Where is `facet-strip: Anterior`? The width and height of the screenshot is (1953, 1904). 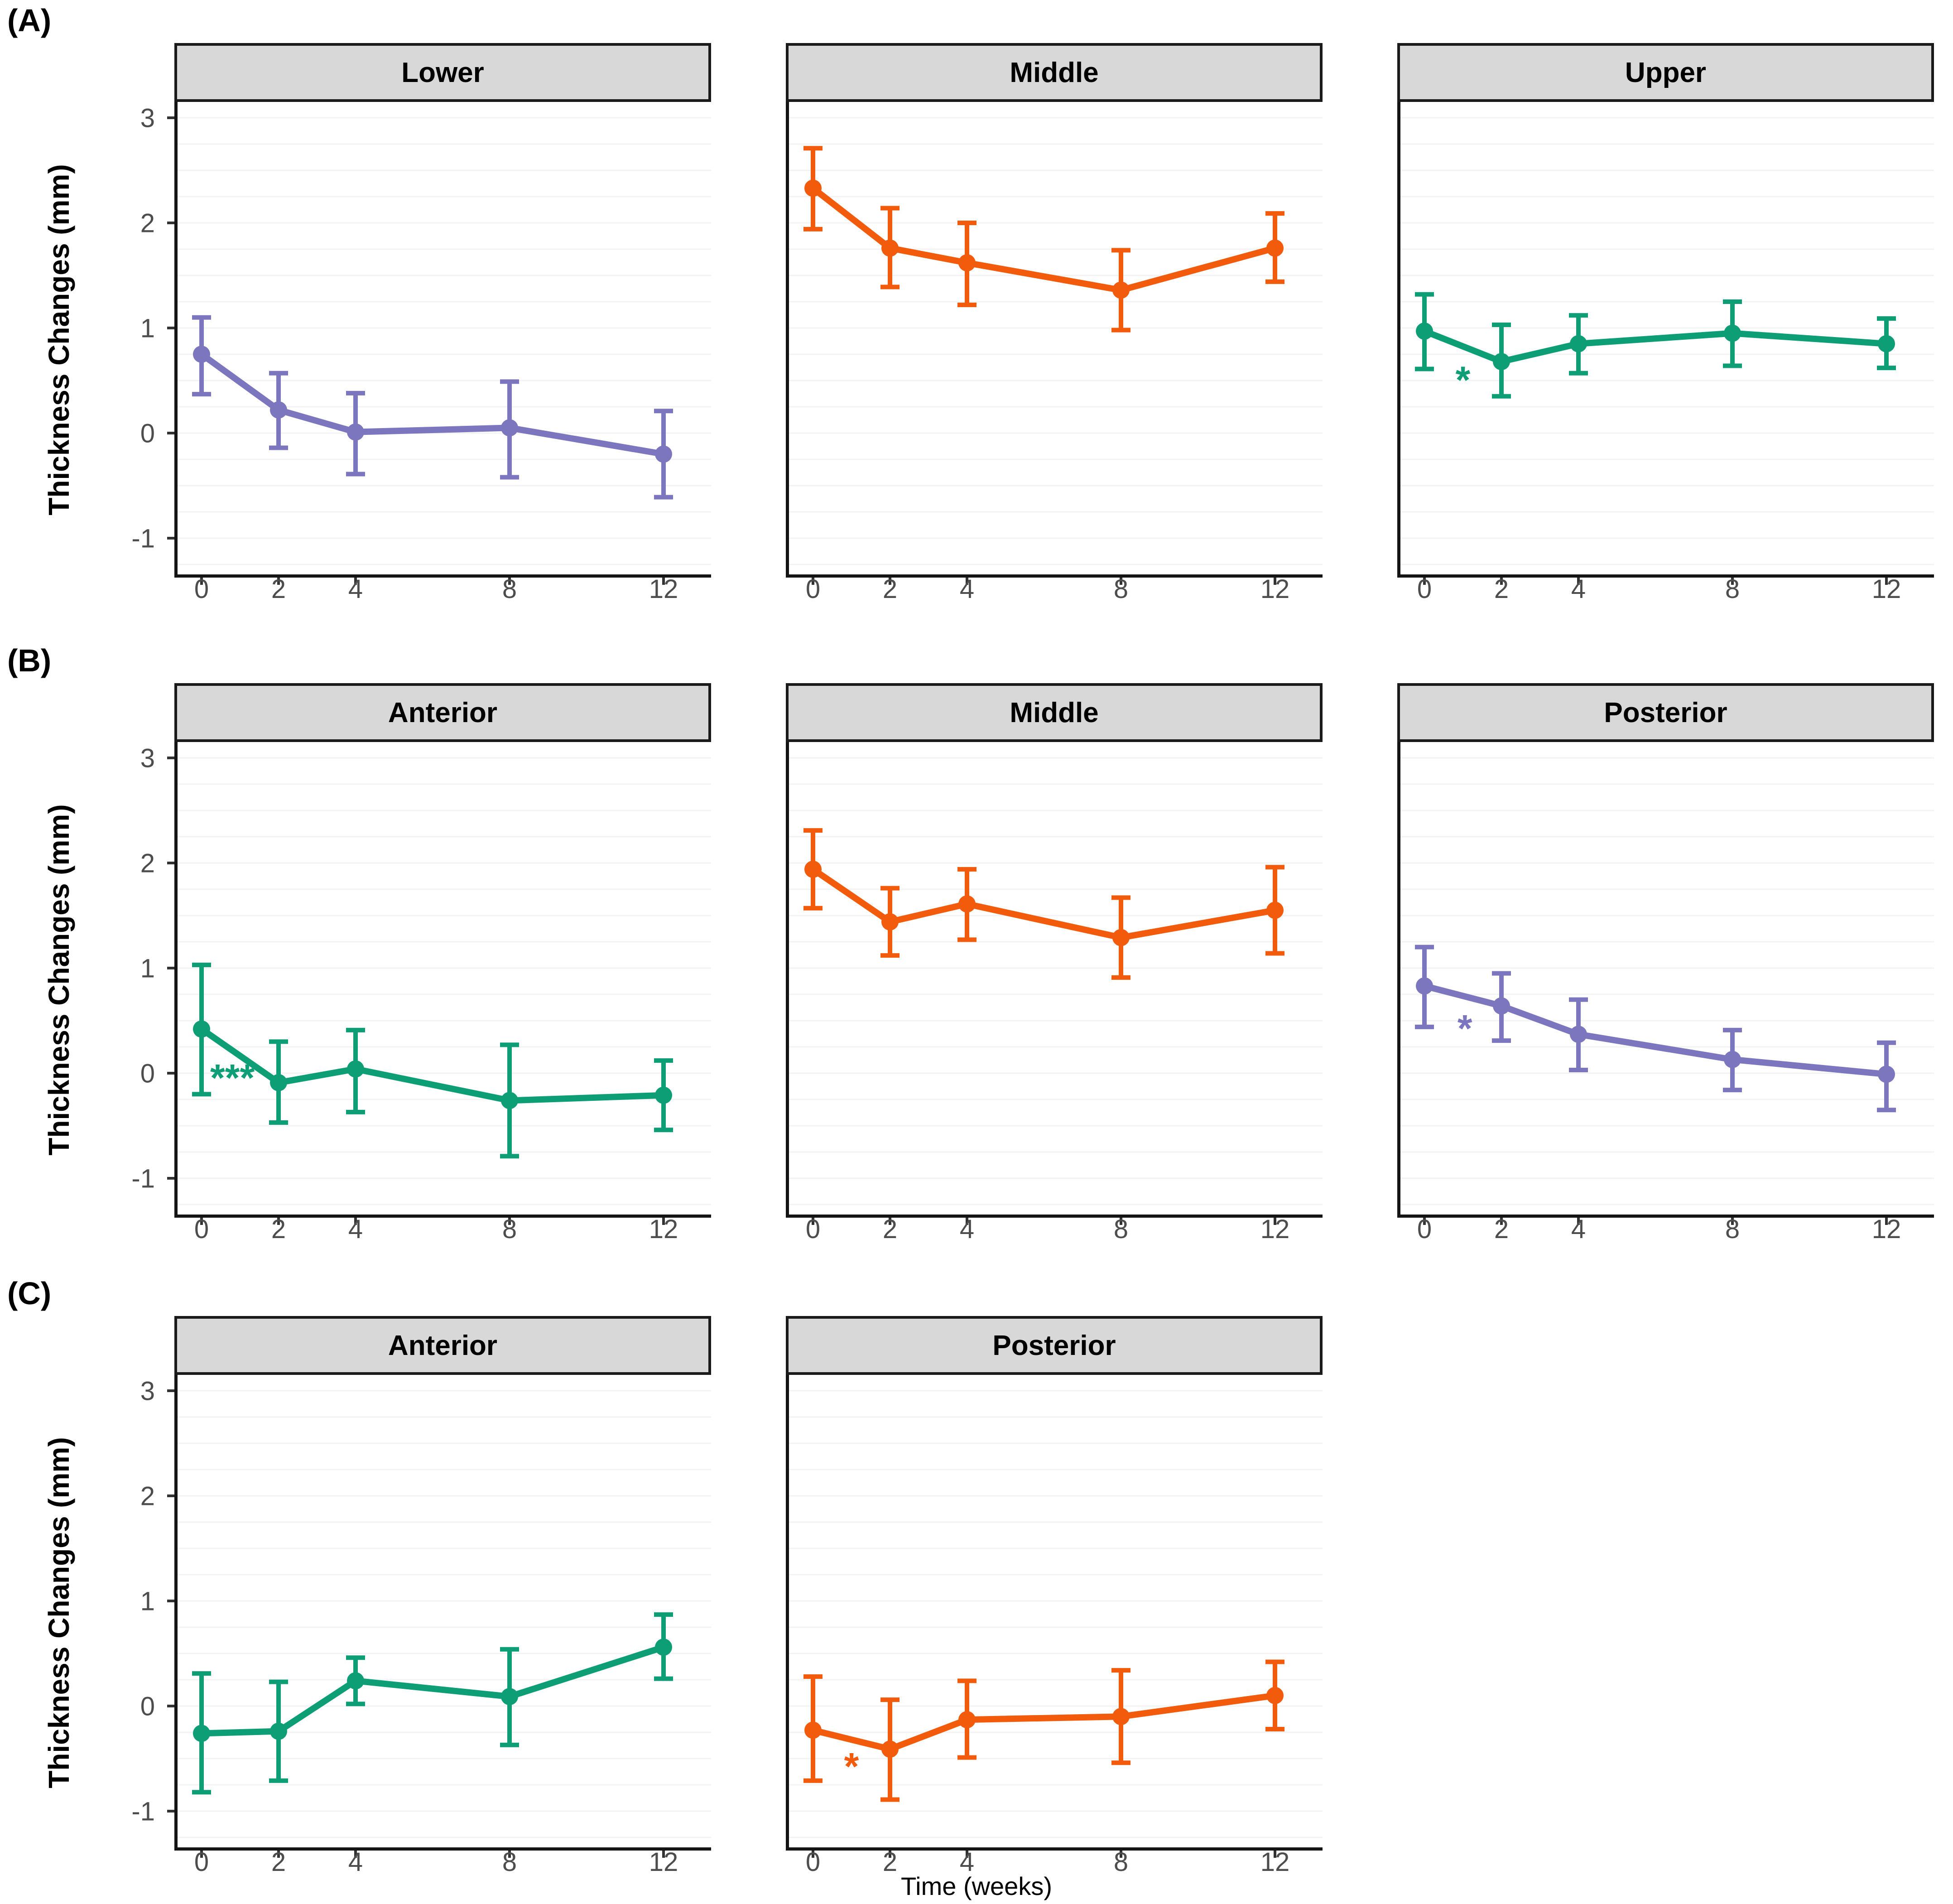 facet-strip: Anterior is located at coordinates (443, 1345).